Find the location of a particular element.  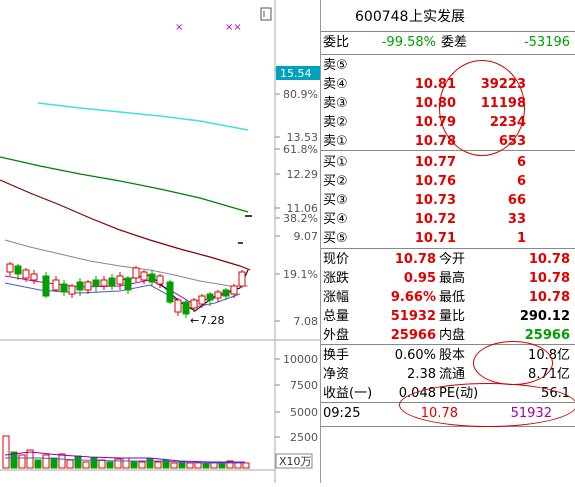

stock-name: 上实发展 is located at coordinates (437, 17).